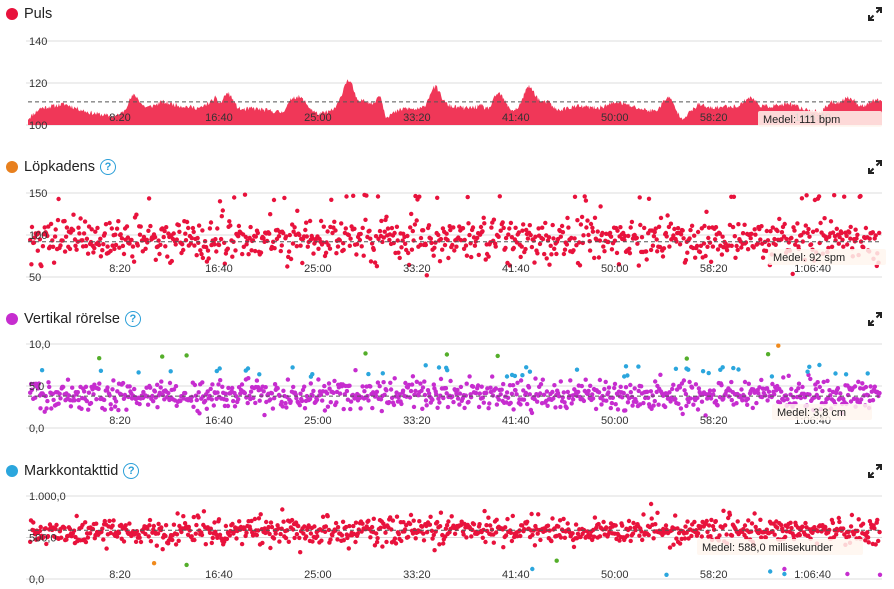 Image resolution: width=894 pixels, height=589 pixels. I want to click on panel-header: Markkontakttid ?, so click(73, 471).